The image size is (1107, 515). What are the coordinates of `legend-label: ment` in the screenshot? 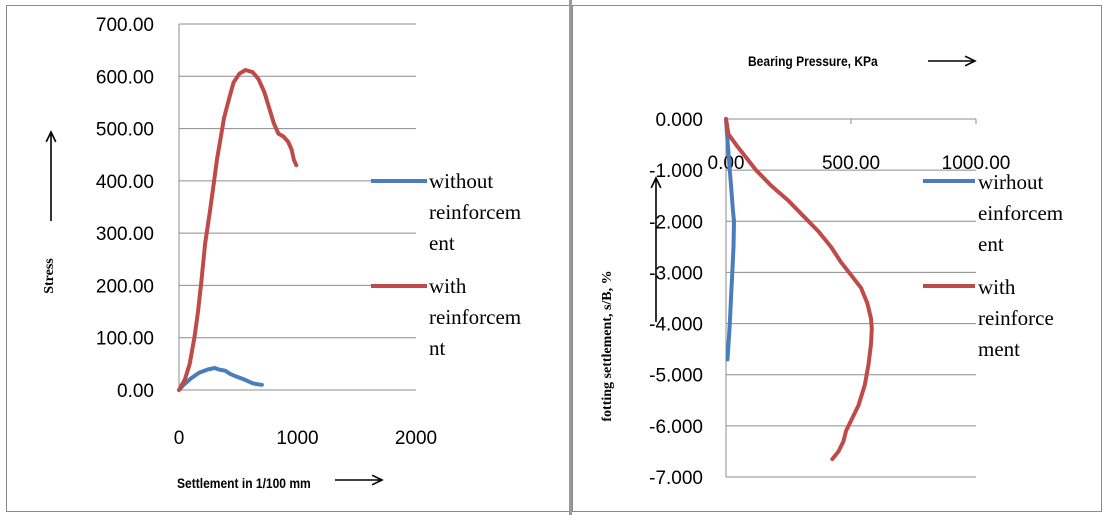 It's located at (999, 349).